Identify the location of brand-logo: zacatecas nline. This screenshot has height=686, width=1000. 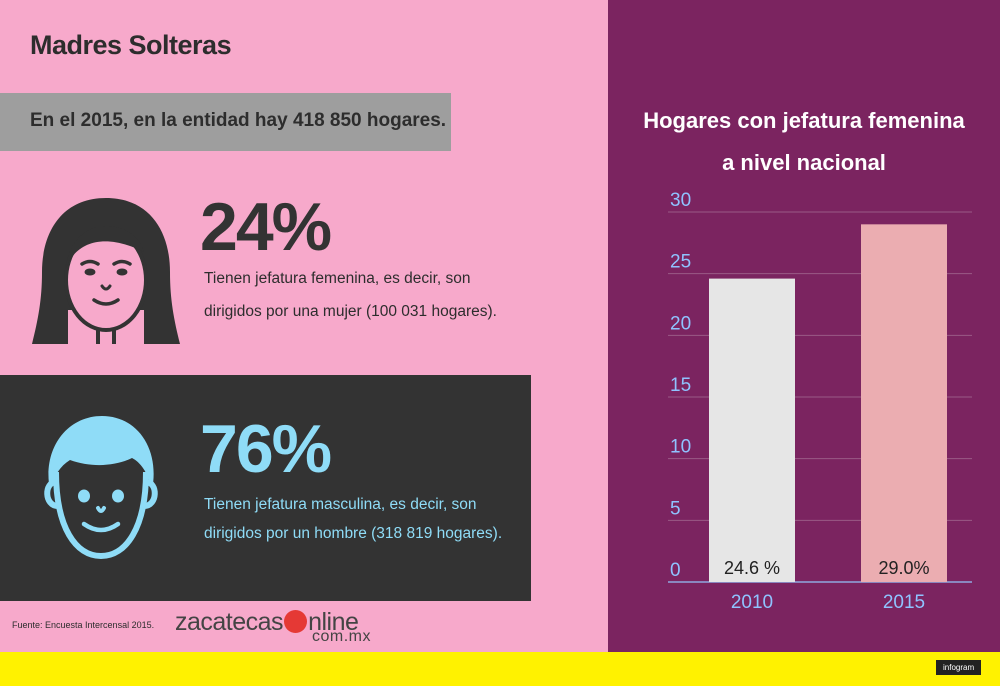
(267, 622).